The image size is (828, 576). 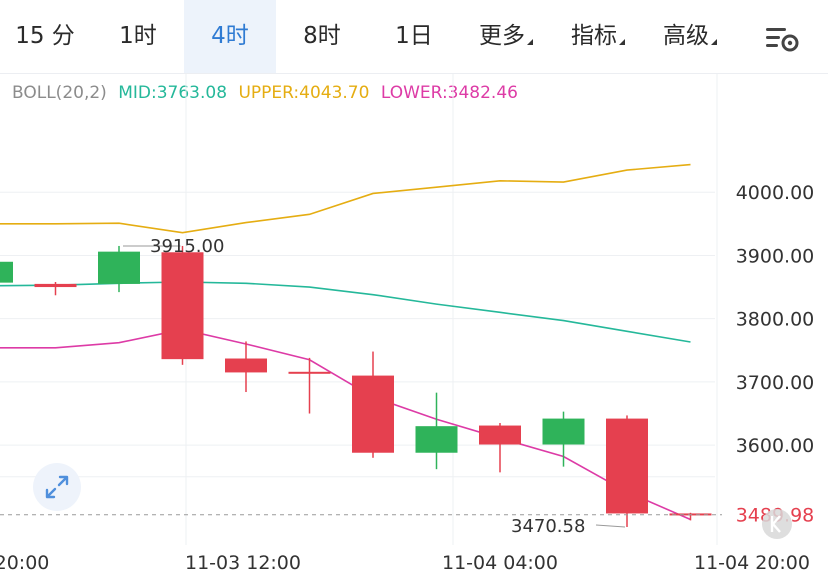 I want to click on tab-label: 指标, so click(x=594, y=36).